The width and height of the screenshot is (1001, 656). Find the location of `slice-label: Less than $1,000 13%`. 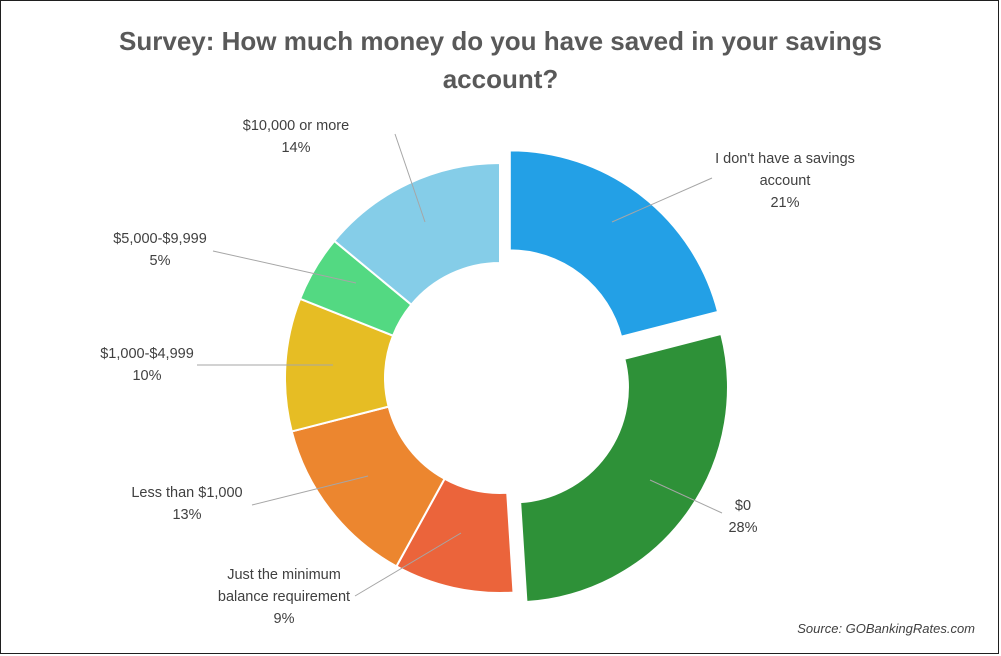

slice-label: Less than $1,000 13% is located at coordinates (186, 504).